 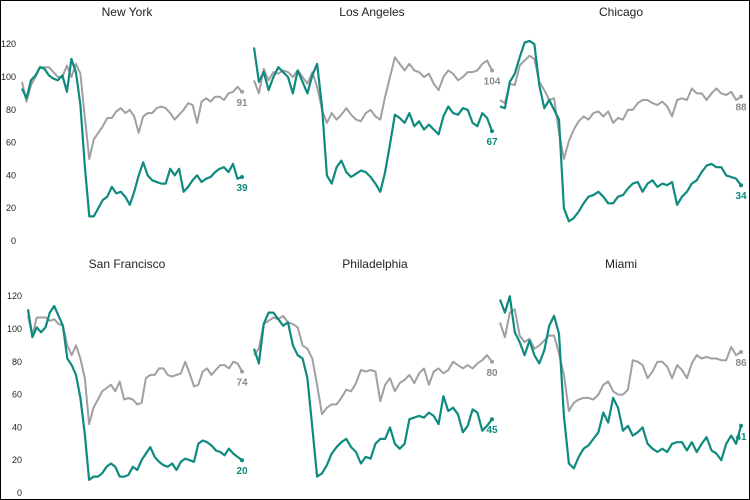 What do you see at coordinates (242, 471) in the screenshot?
I see `end-value-label: 20` at bounding box center [242, 471].